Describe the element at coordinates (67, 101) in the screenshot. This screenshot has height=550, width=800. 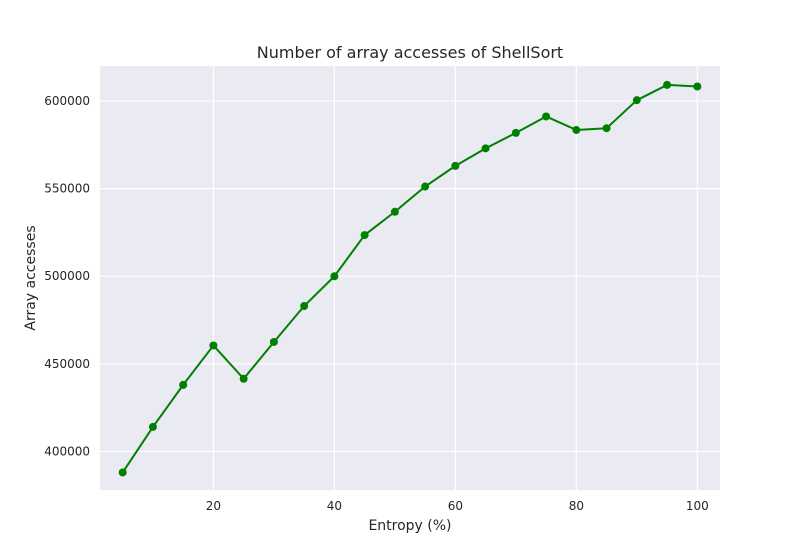
I see `y-tick-label: 600000` at that location.